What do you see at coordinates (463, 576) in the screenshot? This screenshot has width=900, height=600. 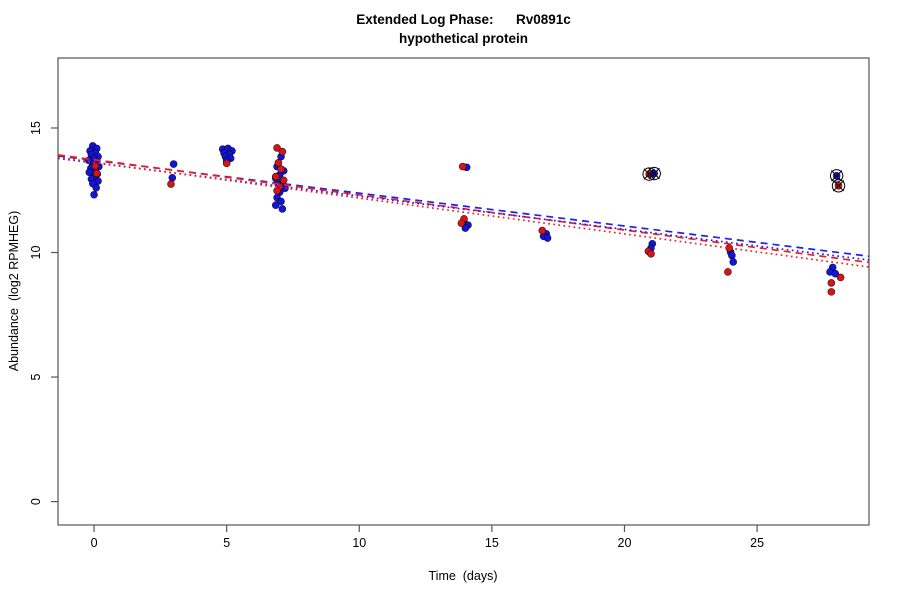 I see `x-axis-label: Time (days)` at bounding box center [463, 576].